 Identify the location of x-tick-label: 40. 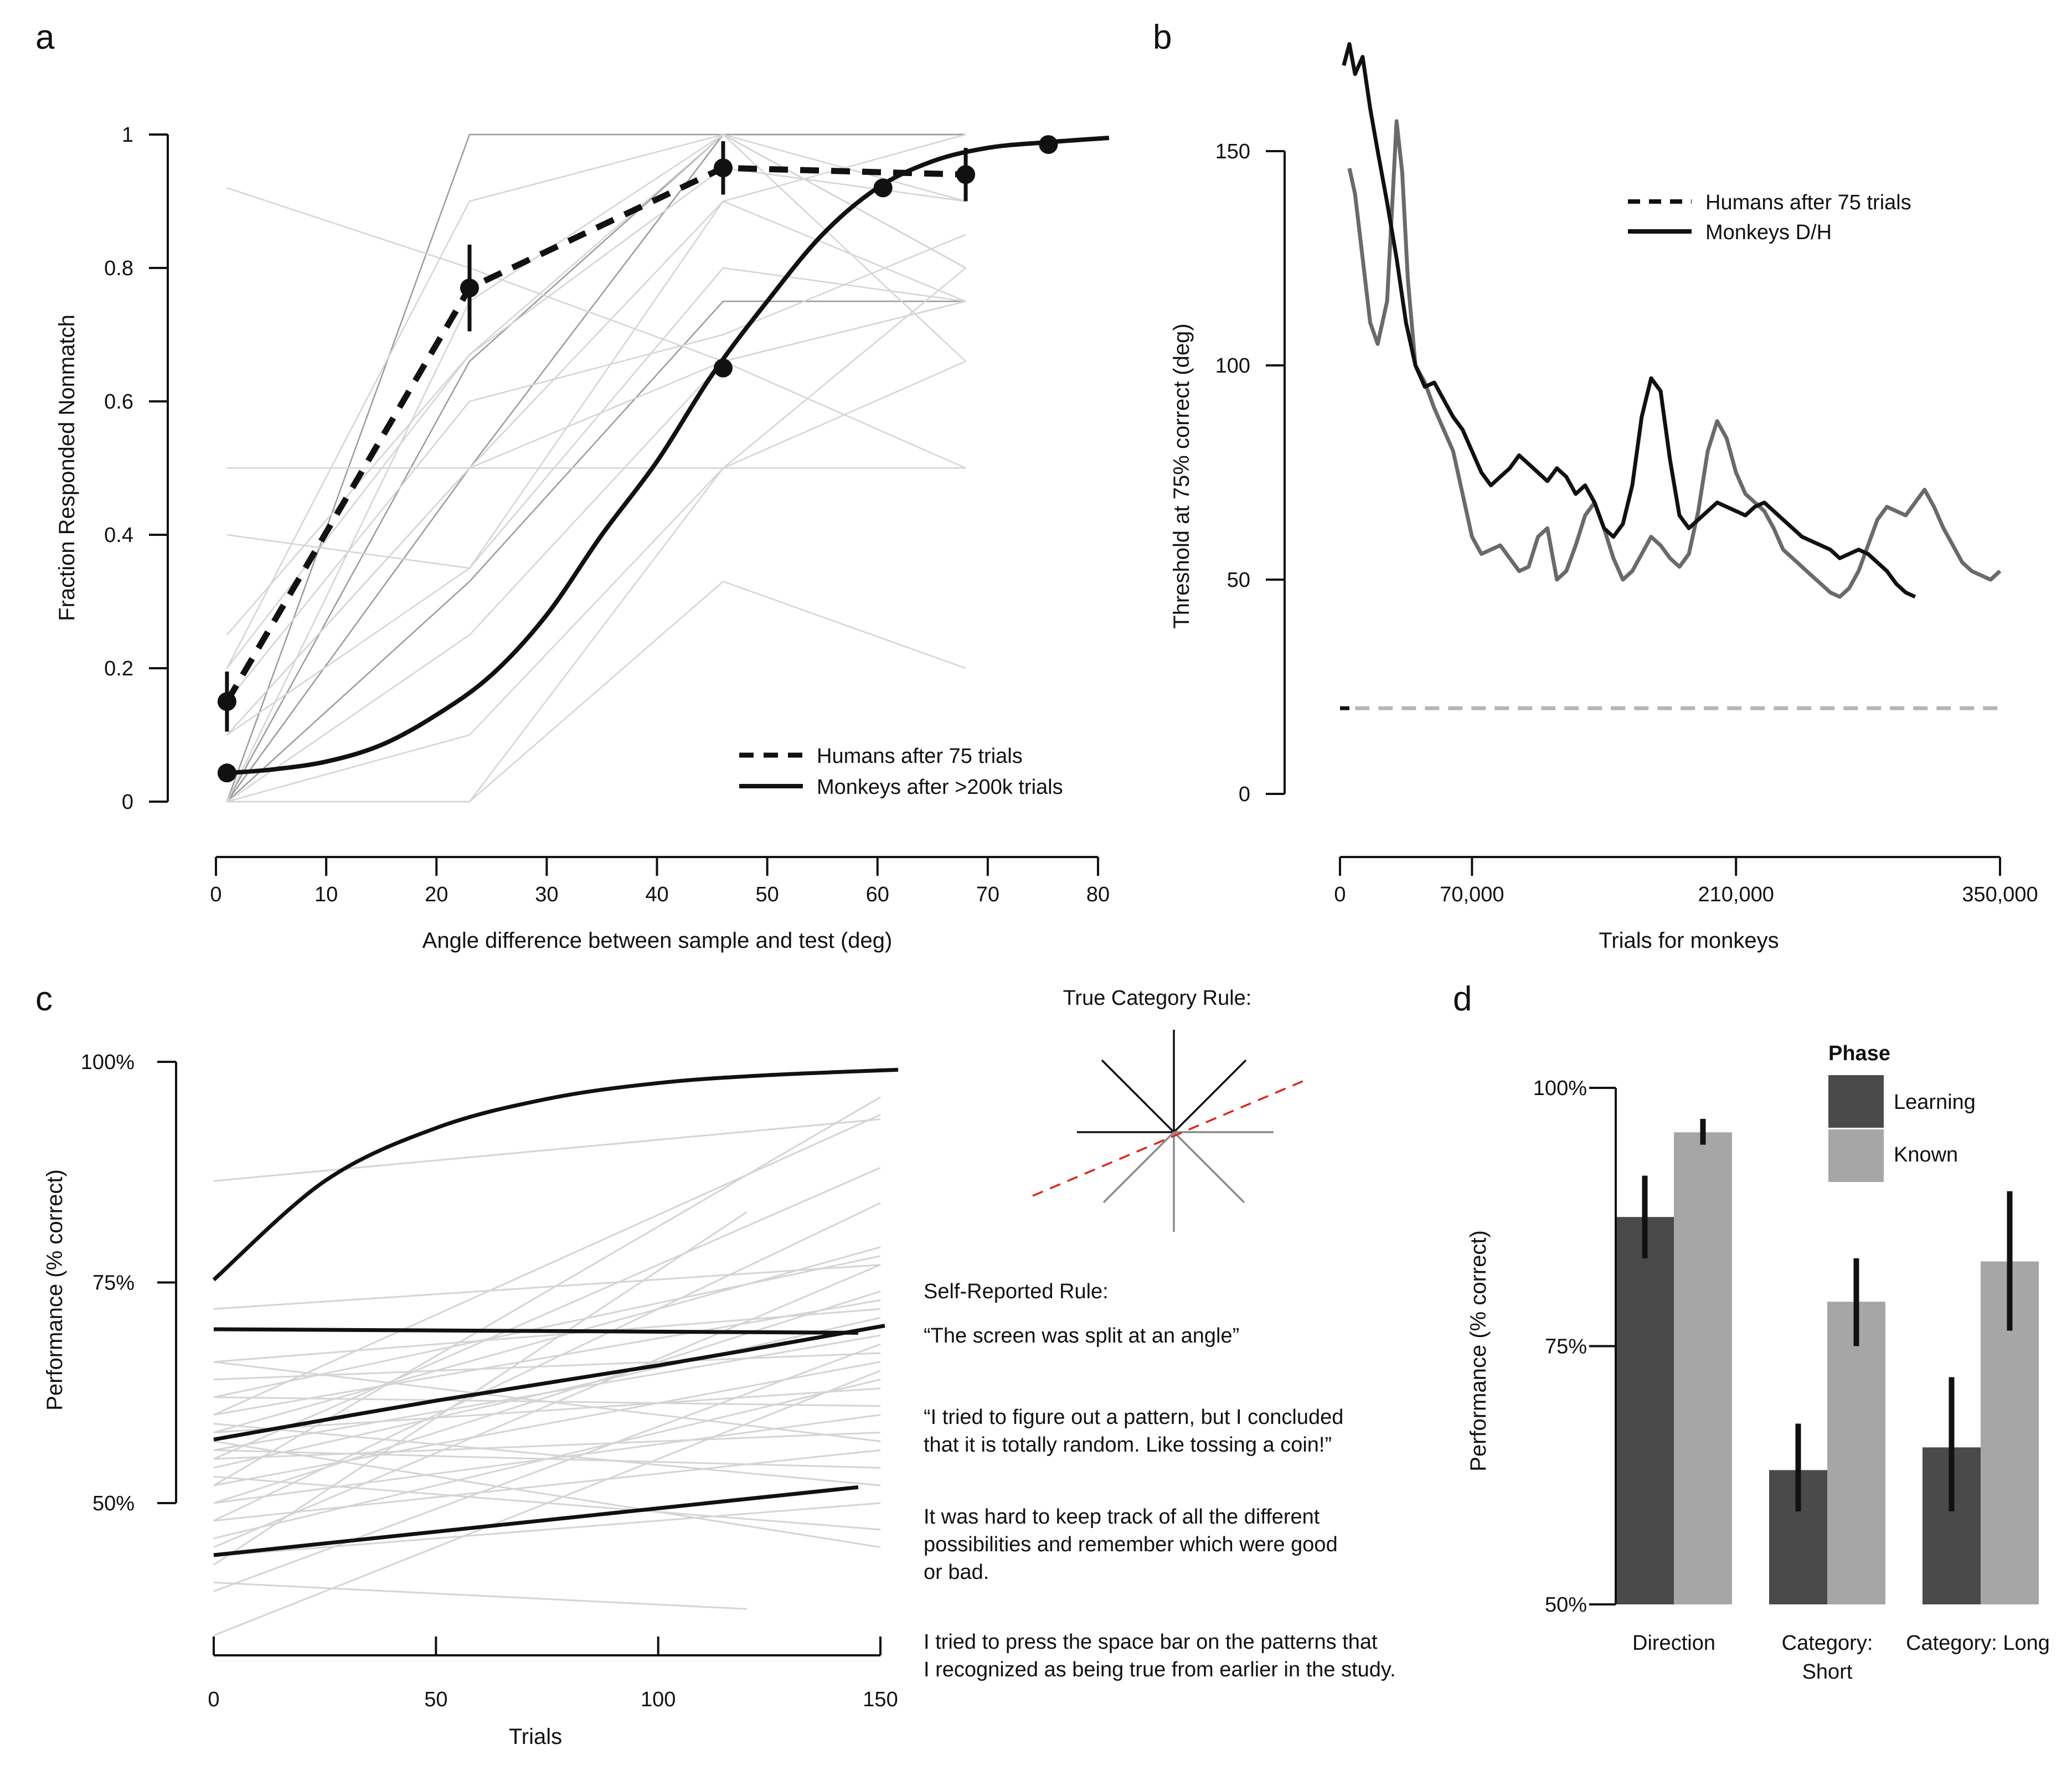
(656, 894).